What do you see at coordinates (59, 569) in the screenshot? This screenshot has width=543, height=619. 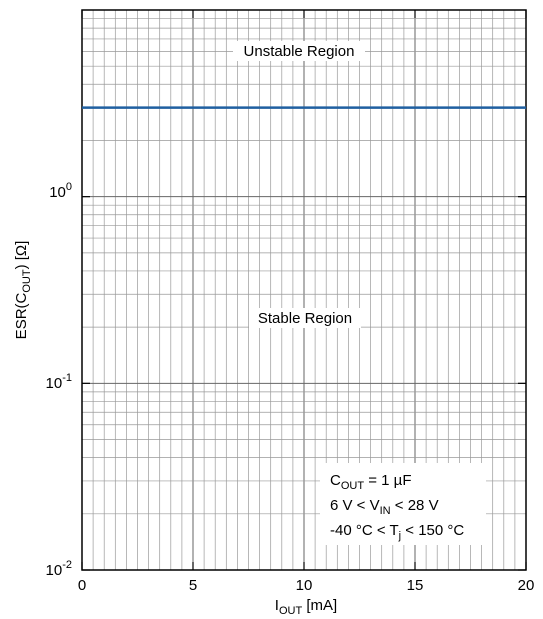 I see `y-tick-label-1e-2: 10⁻²` at bounding box center [59, 569].